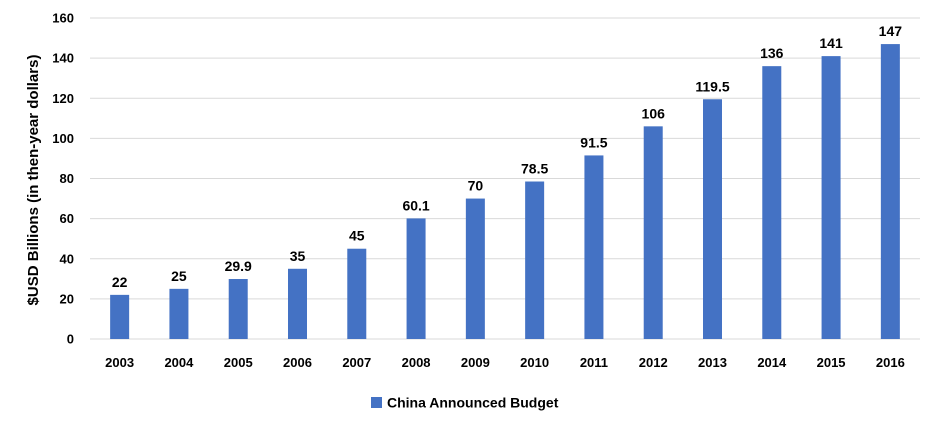 This screenshot has height=437, width=950. Describe the element at coordinates (70, 339) in the screenshot. I see `y-tick-label: 0` at that location.